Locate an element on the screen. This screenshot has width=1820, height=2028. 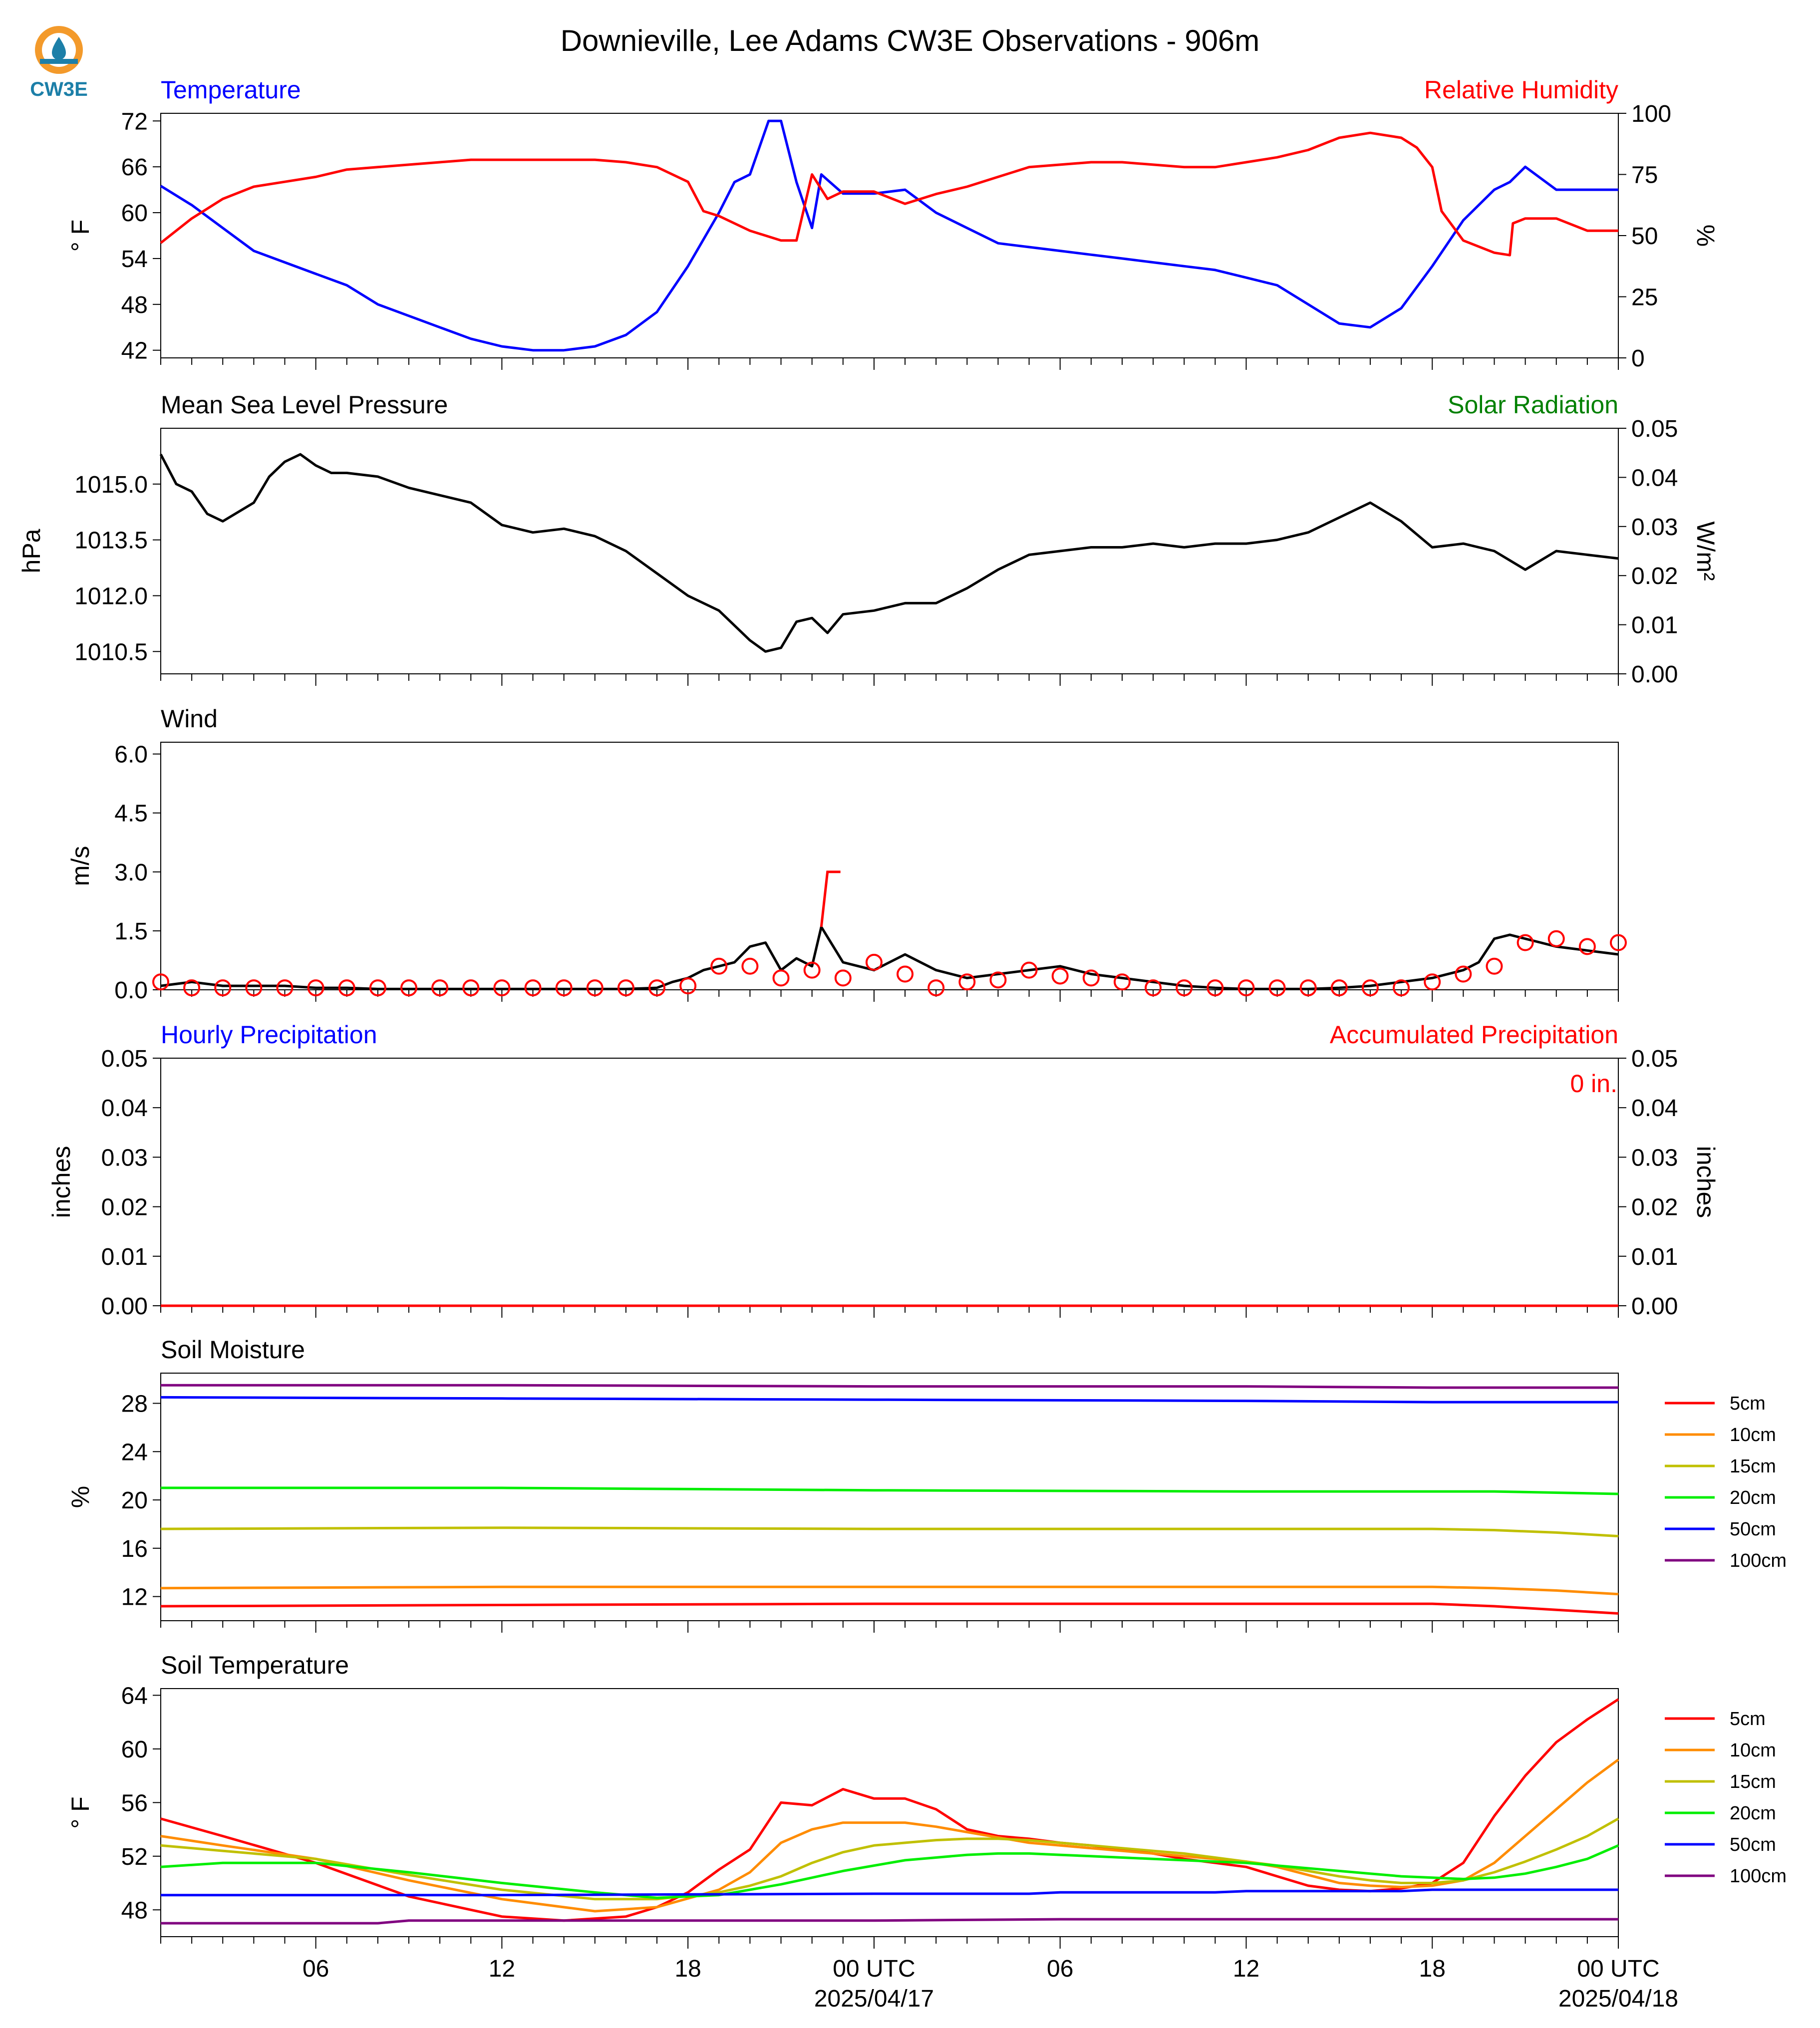
y-tick-label: 0.00 is located at coordinates (124, 1306).